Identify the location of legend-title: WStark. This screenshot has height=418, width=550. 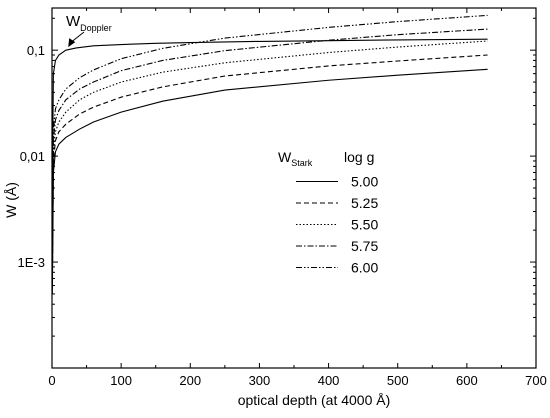
(295, 158).